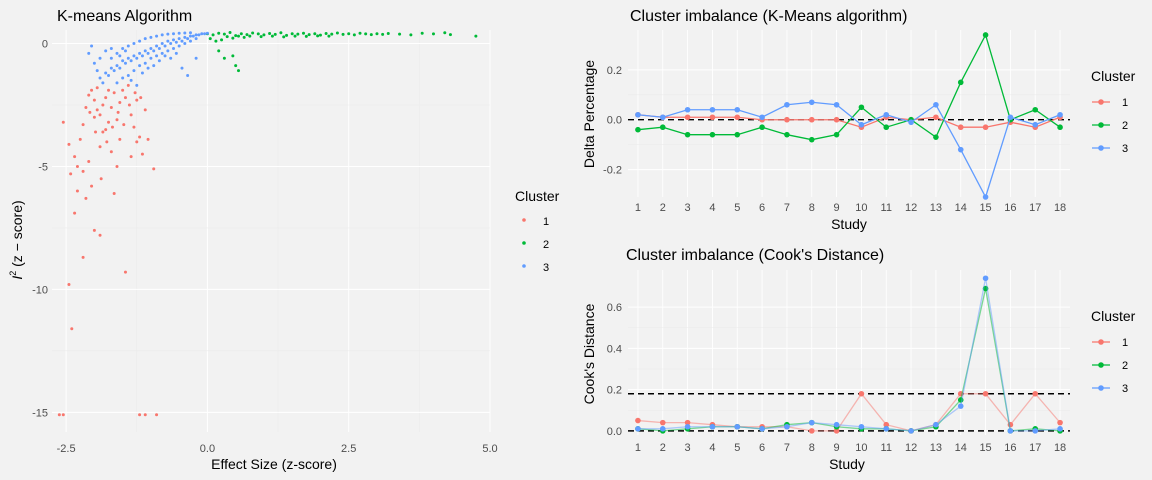  I want to click on x-tick-labels: 1 2 3 4 5 6 7 8 9 10 11 12 13 14 15 16 17 18, so click(850, 208).